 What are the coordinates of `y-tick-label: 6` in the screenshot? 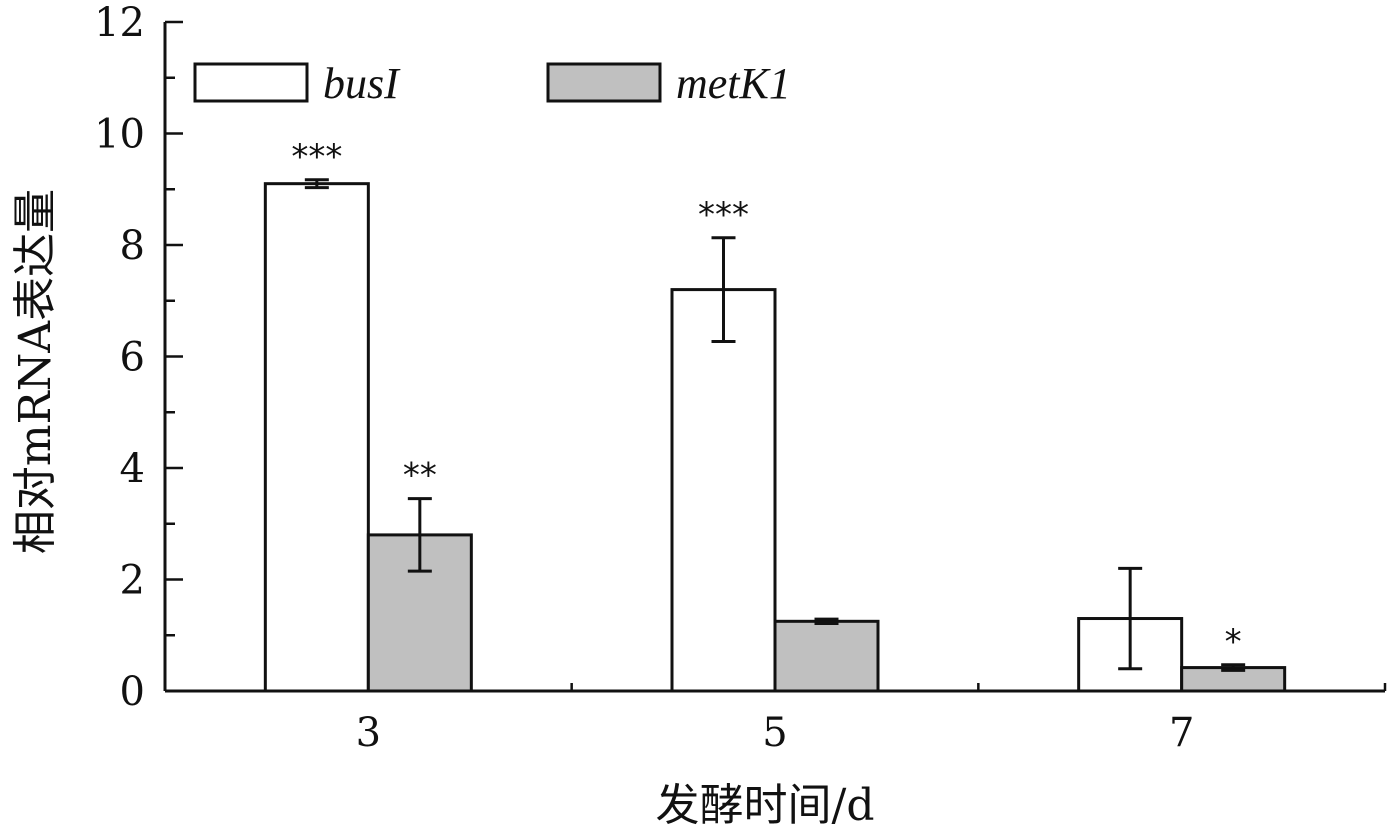 It's located at (132, 358).